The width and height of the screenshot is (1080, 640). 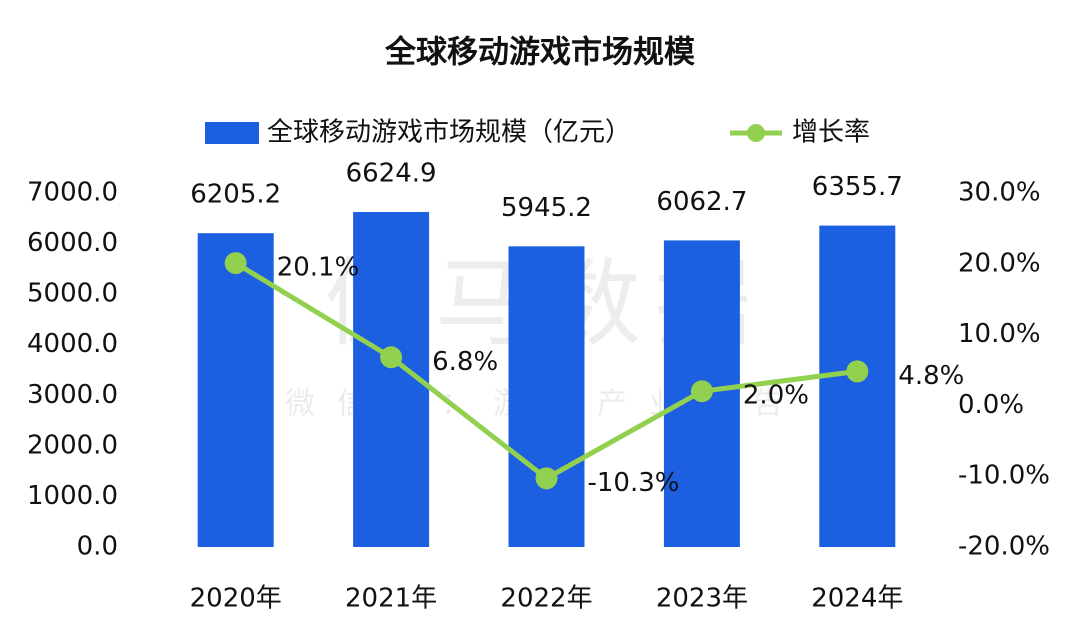 What do you see at coordinates (857, 187) in the screenshot?
I see `bar-value-label: 6355.7` at bounding box center [857, 187].